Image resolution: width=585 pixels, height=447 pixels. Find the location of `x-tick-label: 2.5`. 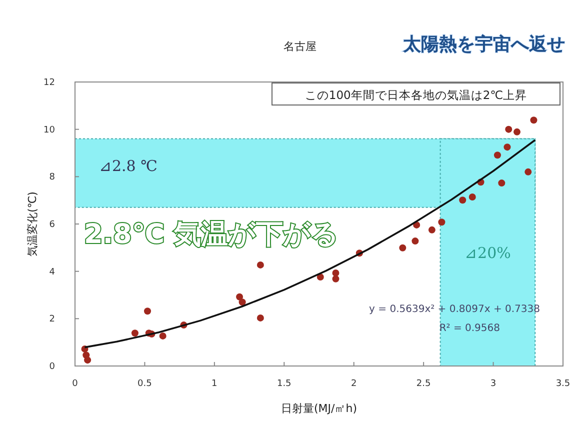

x-tick-label: 2.5 is located at coordinates (423, 384).